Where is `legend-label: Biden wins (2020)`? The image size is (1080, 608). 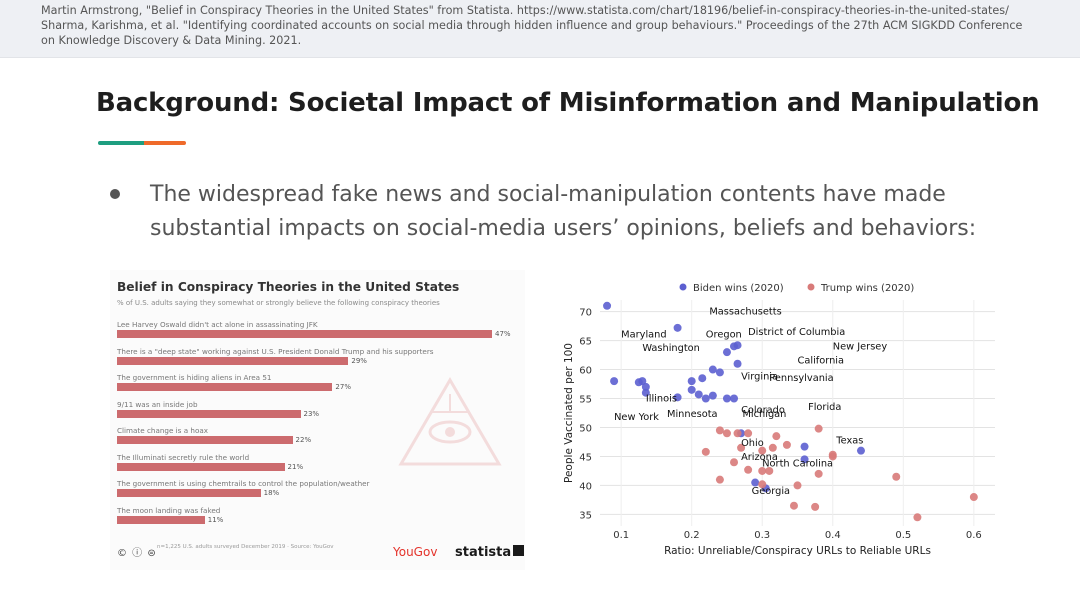 legend-label: Biden wins (2020) is located at coordinates (738, 288).